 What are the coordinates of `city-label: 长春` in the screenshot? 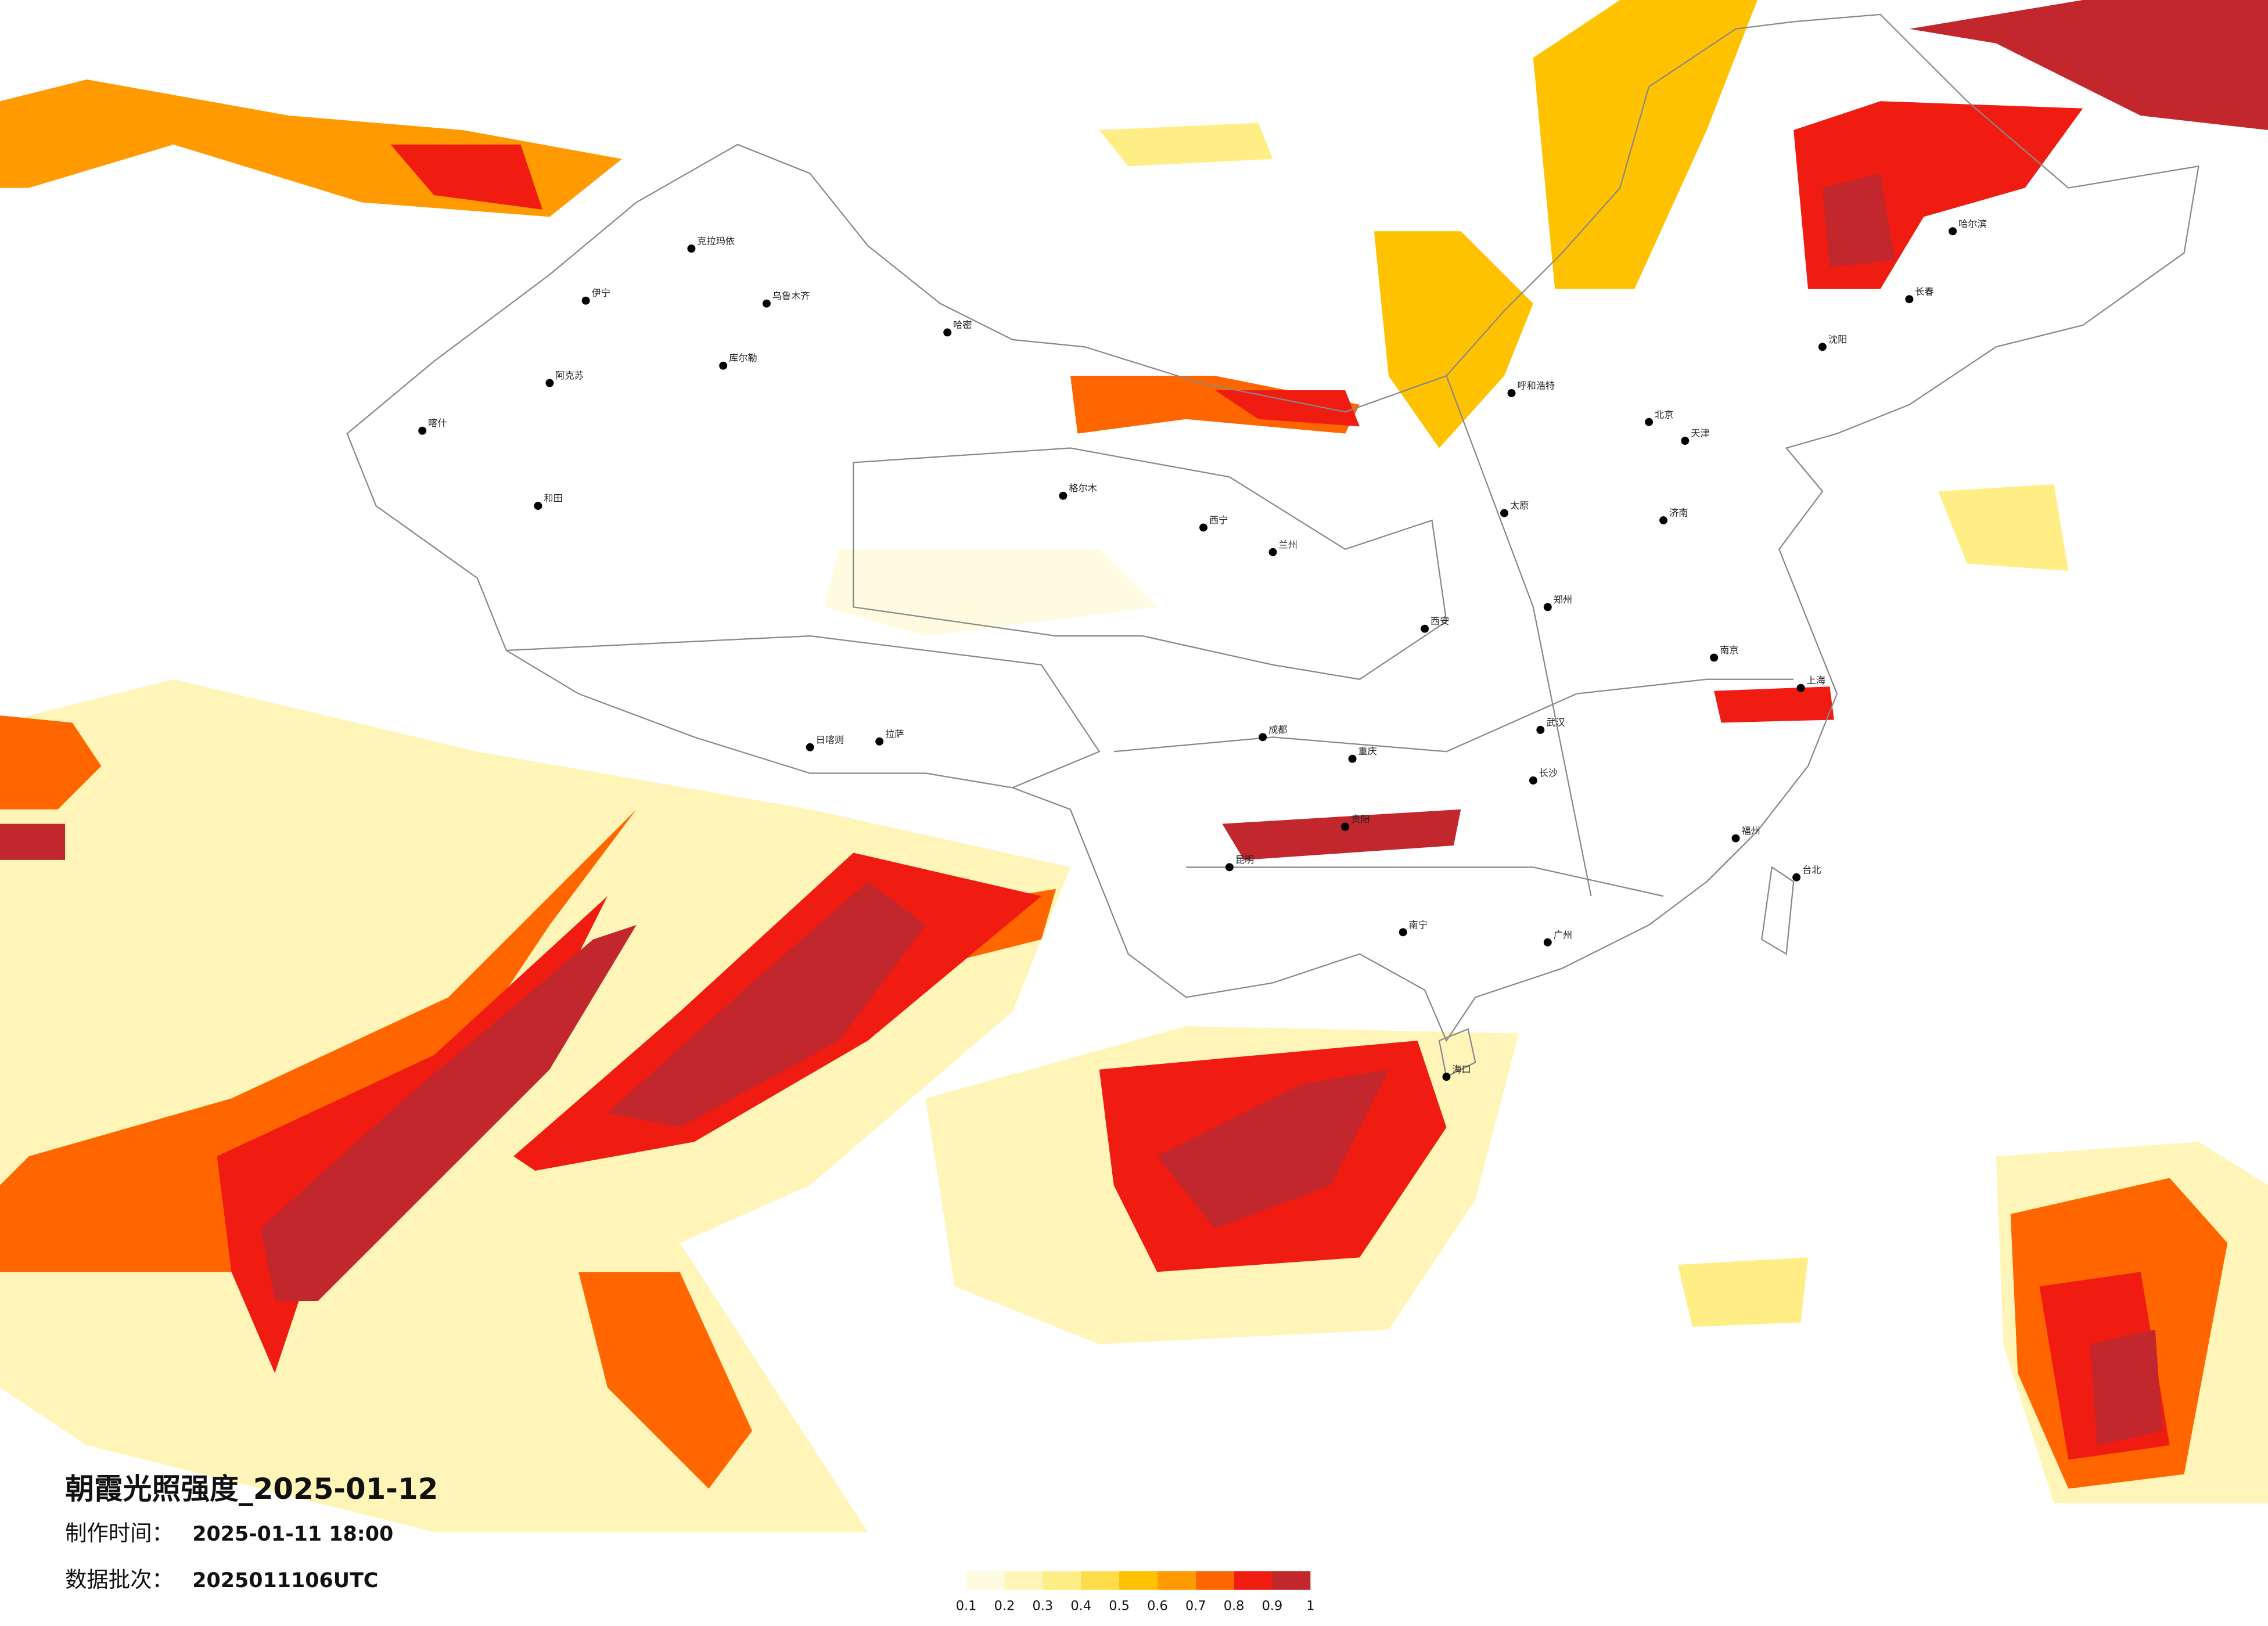 It's located at (1924, 291).